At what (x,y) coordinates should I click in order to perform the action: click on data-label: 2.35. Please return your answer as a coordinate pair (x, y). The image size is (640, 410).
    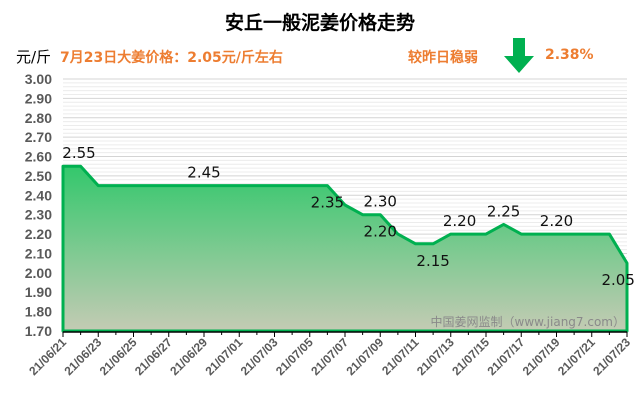
    Looking at the image, I should click on (327, 203).